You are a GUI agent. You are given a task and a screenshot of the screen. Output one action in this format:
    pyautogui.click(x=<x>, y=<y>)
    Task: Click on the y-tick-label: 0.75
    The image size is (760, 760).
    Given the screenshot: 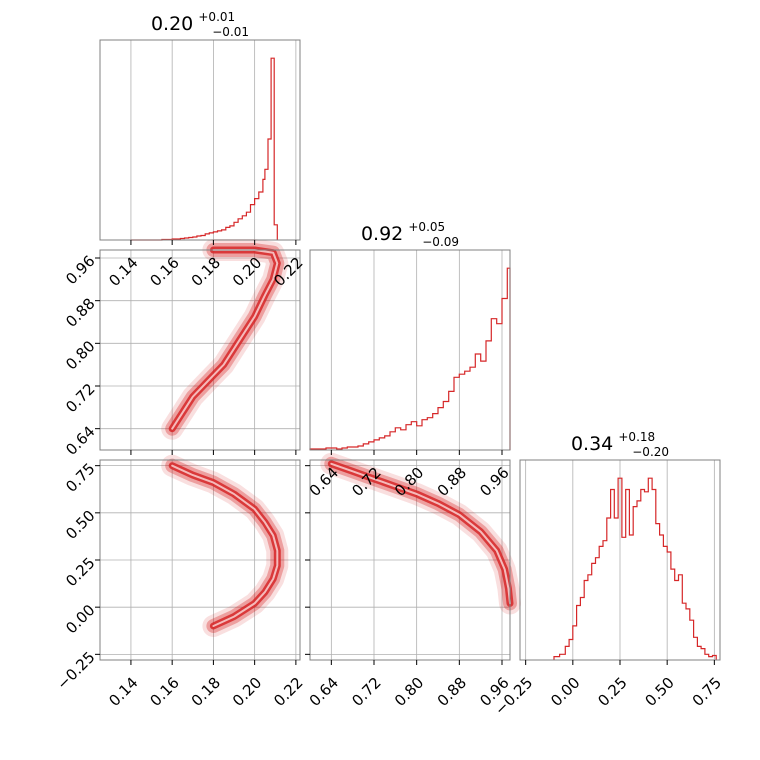 What is the action you would take?
    pyautogui.click(x=80, y=477)
    